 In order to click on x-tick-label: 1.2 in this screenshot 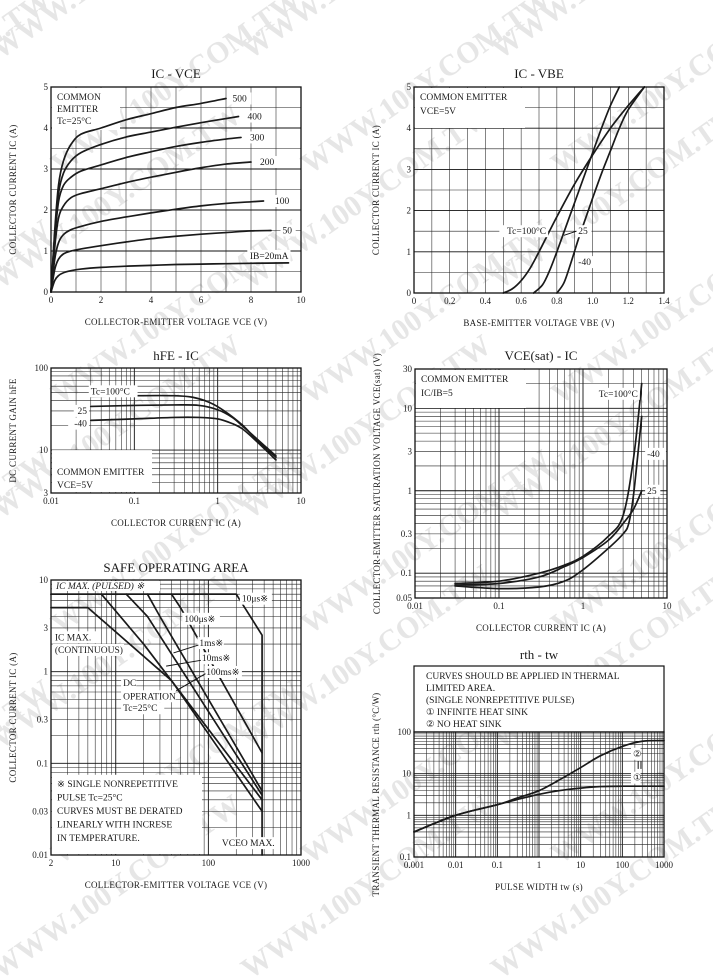, I will do `click(628, 301)`.